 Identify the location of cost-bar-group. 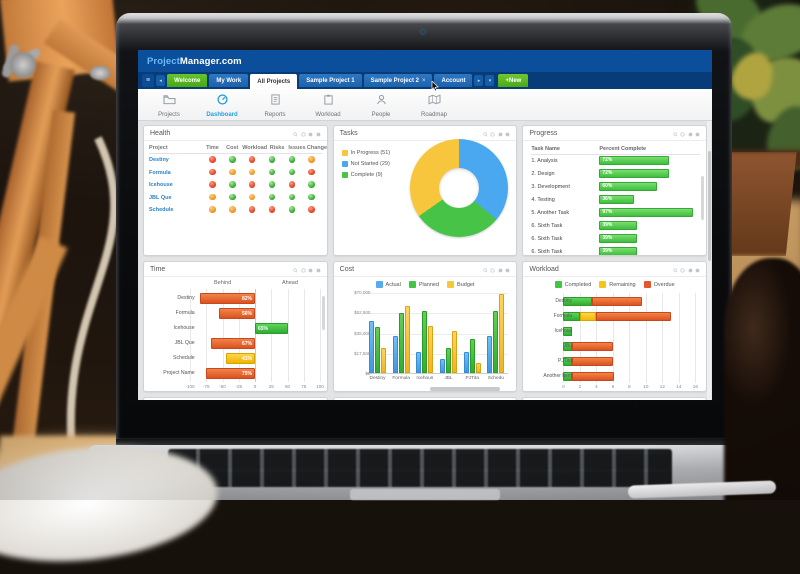
(472, 356).